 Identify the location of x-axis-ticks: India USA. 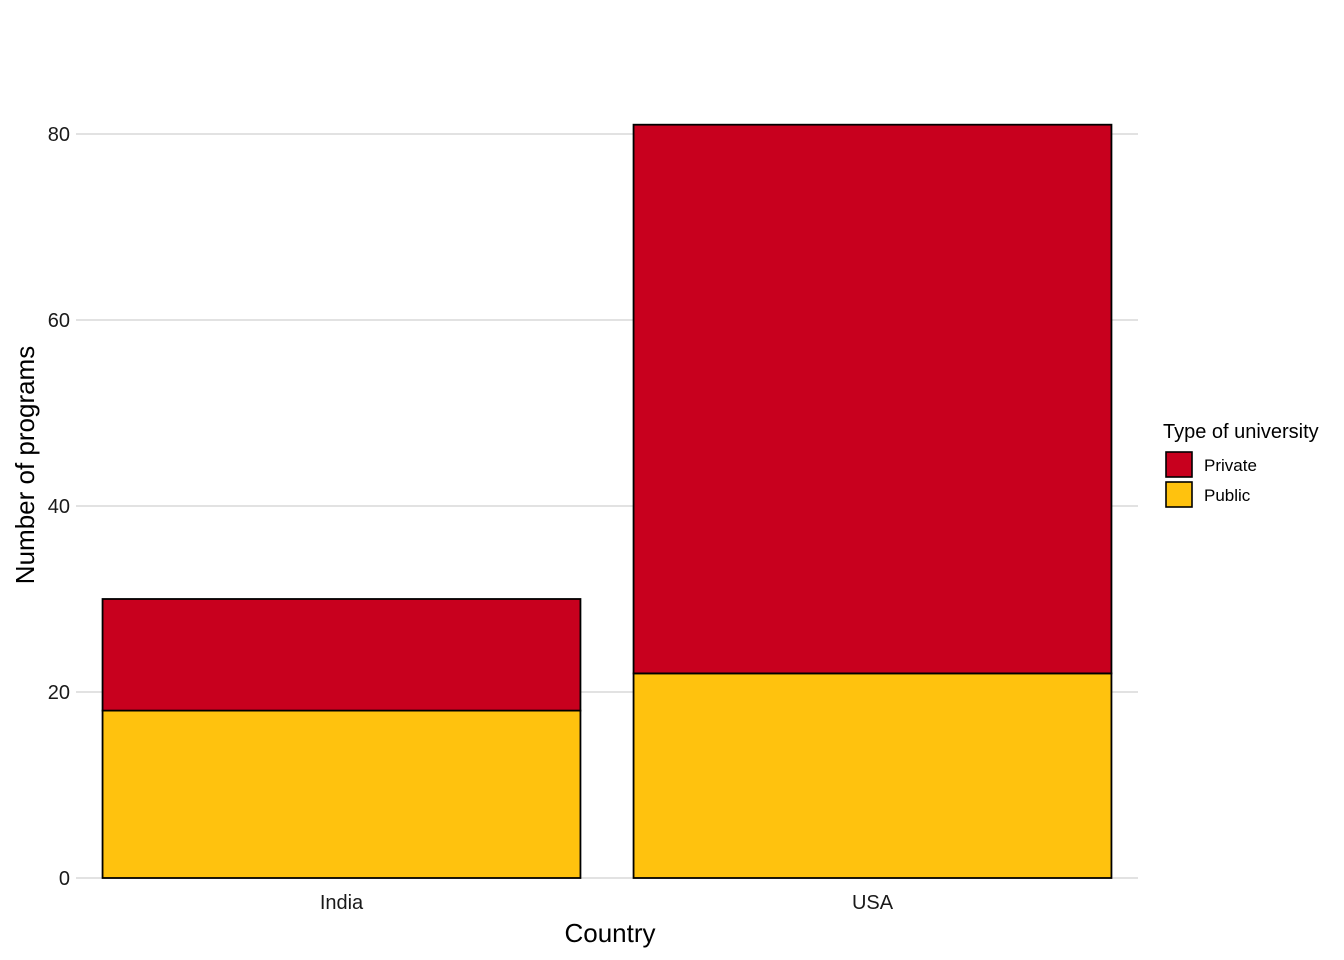
(607, 903).